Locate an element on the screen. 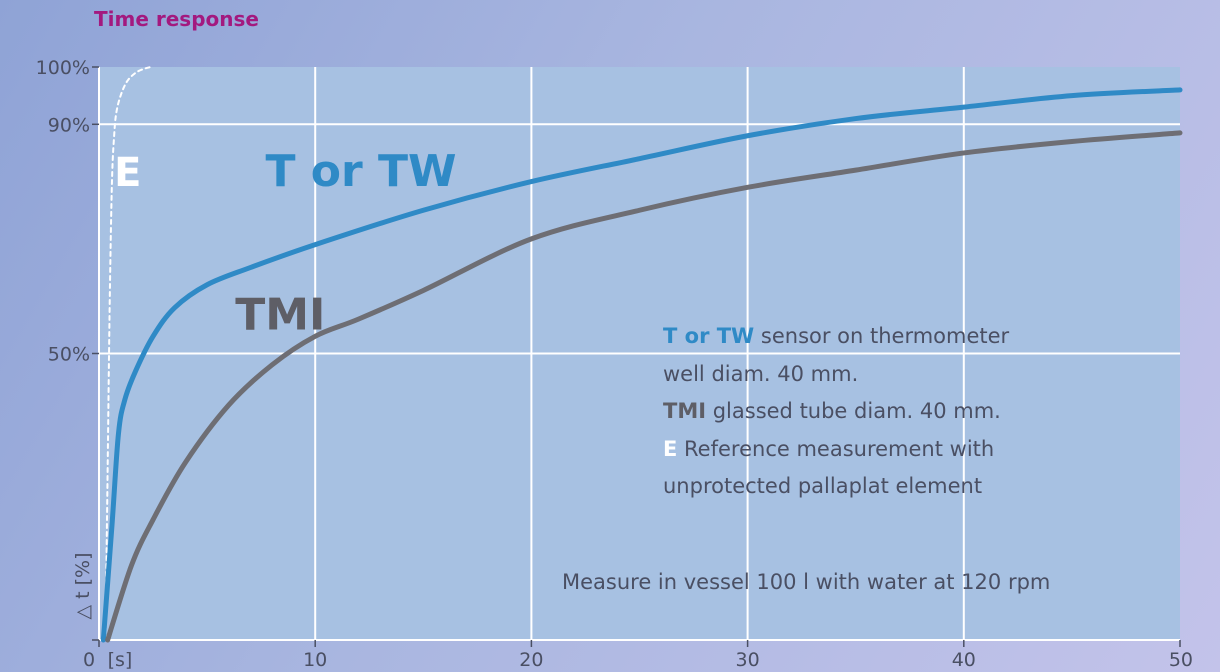 The image size is (1220, 672). legend-text: Reference measurement with is located at coordinates (836, 448).